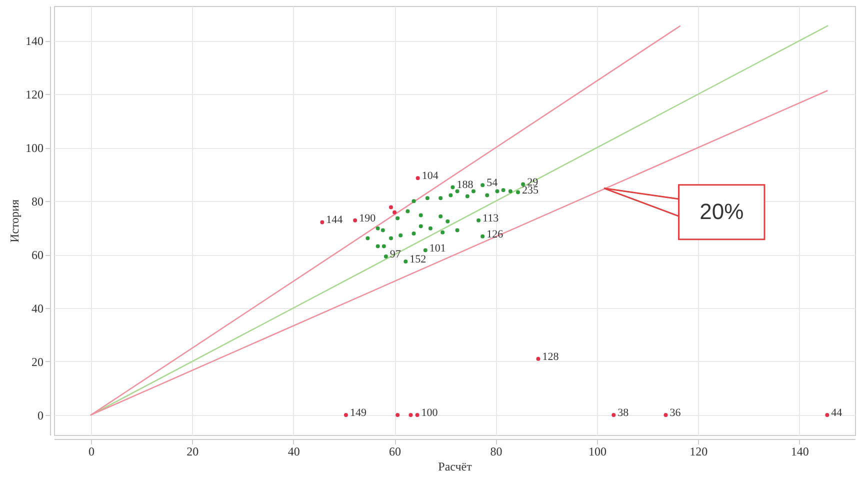 The height and width of the screenshot is (478, 861). What do you see at coordinates (418, 260) in the screenshot?
I see `annotation: 152` at bounding box center [418, 260].